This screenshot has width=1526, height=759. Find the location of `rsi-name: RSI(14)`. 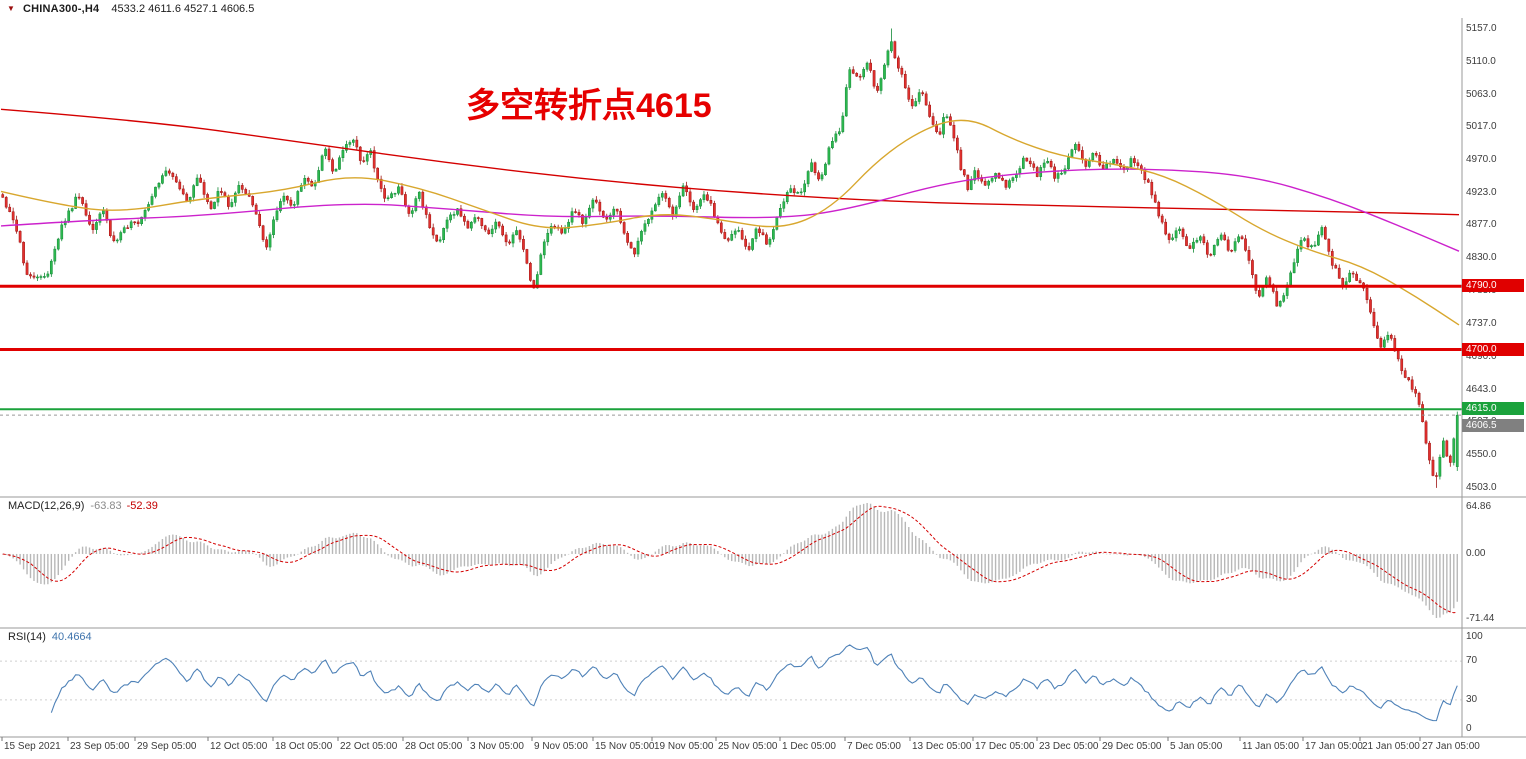

rsi-name: RSI(14) is located at coordinates (27, 637).